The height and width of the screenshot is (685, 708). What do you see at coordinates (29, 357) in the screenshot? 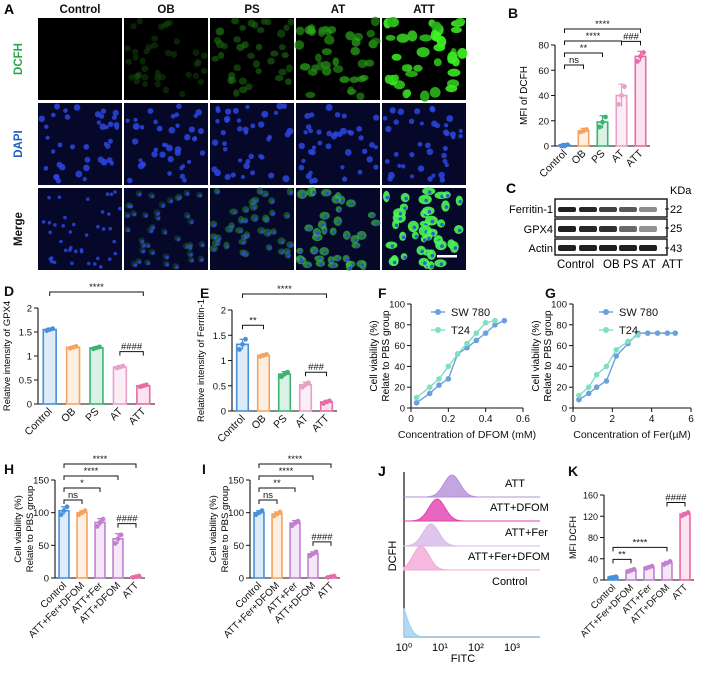
I see `y-tick-label: 1` at bounding box center [29, 357].